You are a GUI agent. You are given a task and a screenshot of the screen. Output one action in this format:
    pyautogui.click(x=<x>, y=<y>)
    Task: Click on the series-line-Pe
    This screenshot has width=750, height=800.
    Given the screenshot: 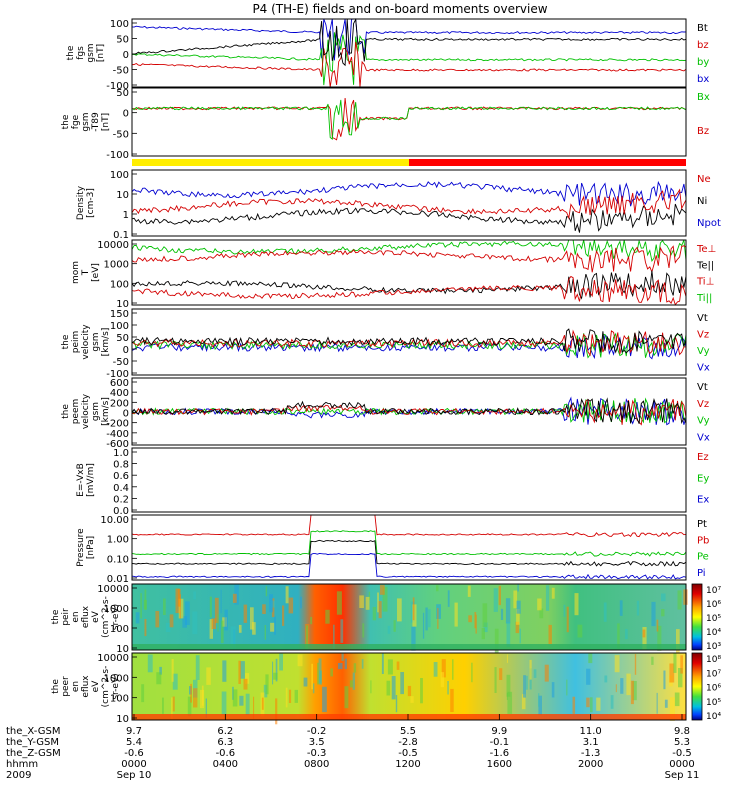 What is the action you would take?
    pyautogui.click(x=409, y=543)
    